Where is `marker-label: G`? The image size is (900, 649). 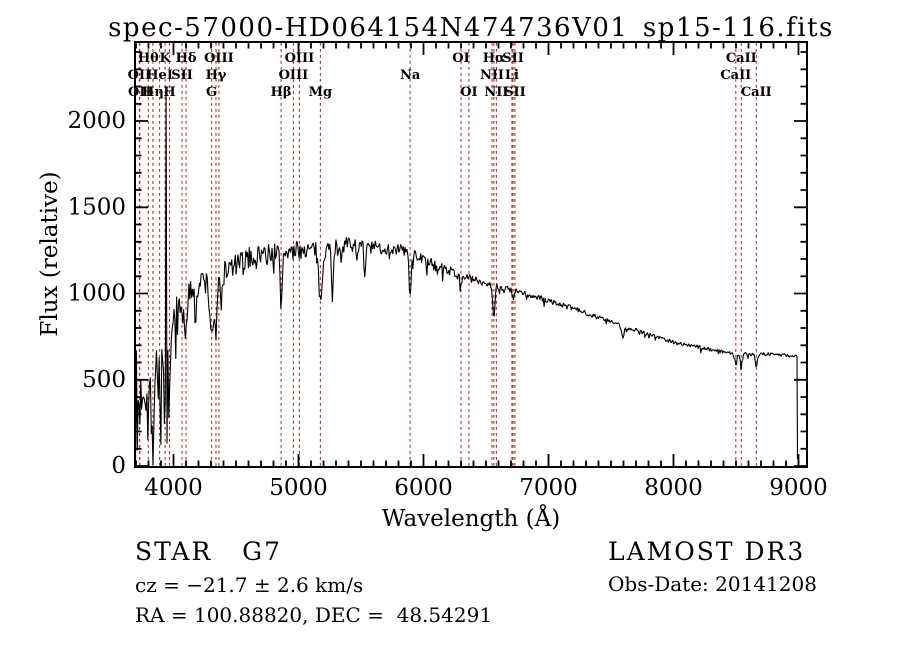 marker-label: G is located at coordinates (211, 92).